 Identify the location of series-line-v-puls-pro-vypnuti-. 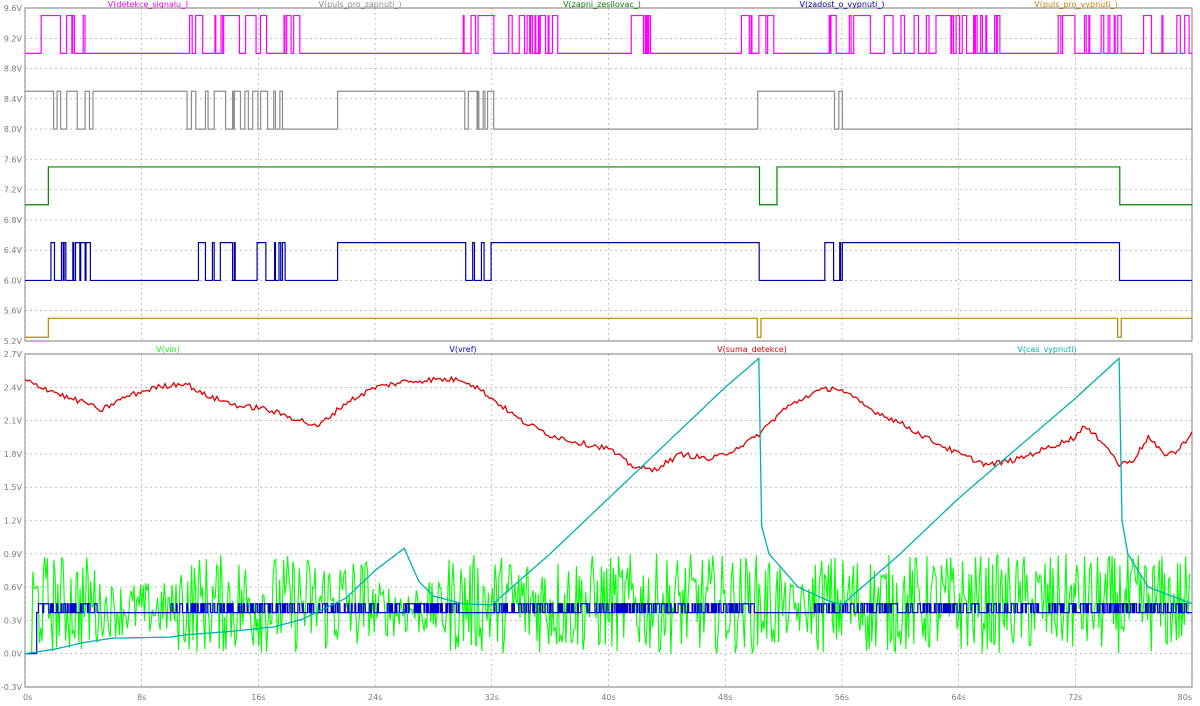
(608, 327).